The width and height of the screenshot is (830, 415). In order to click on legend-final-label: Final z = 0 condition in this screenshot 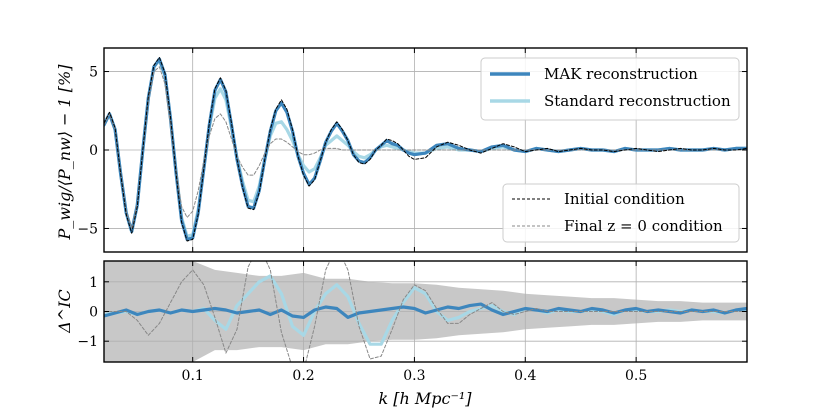, I will do `click(643, 226)`.